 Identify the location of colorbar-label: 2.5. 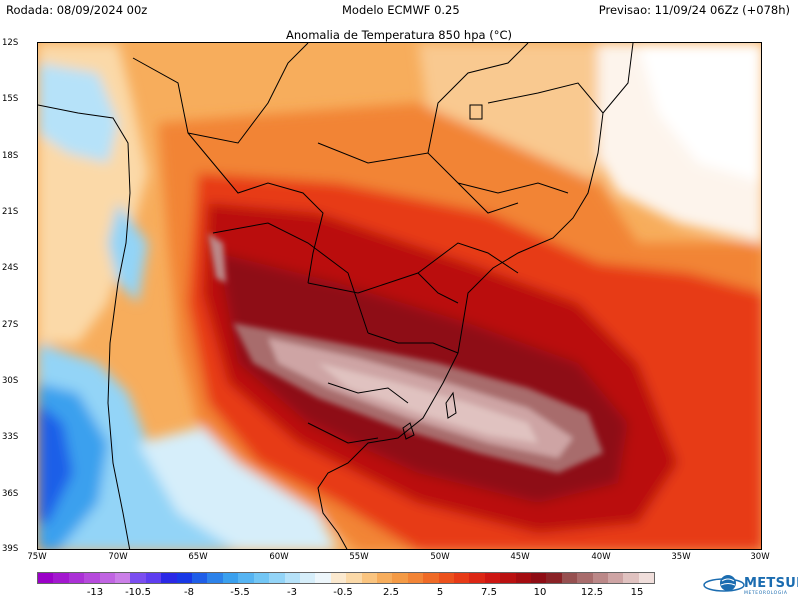
(391, 592).